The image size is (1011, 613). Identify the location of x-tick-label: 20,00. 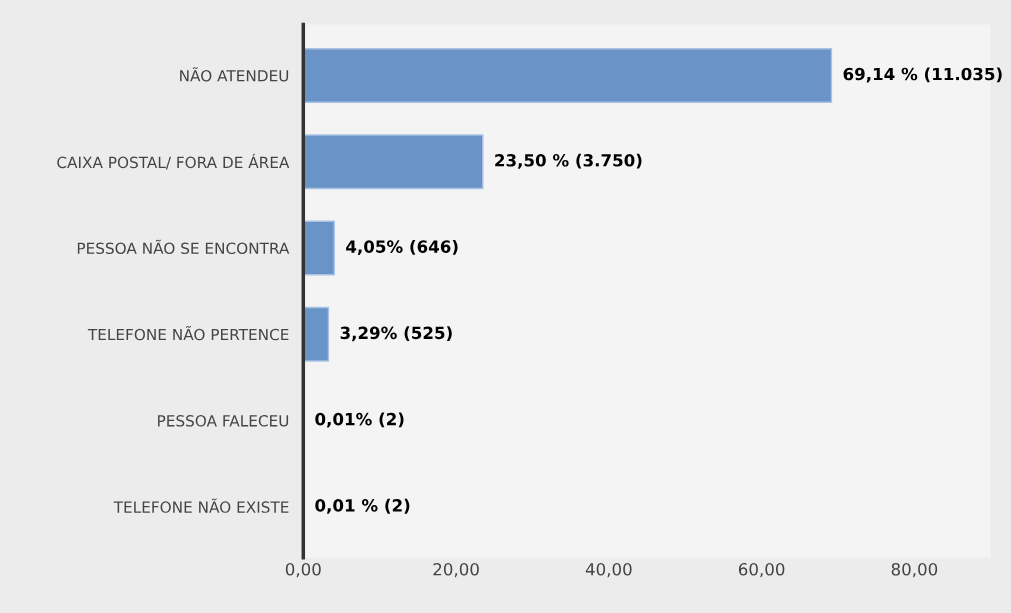
(456, 570).